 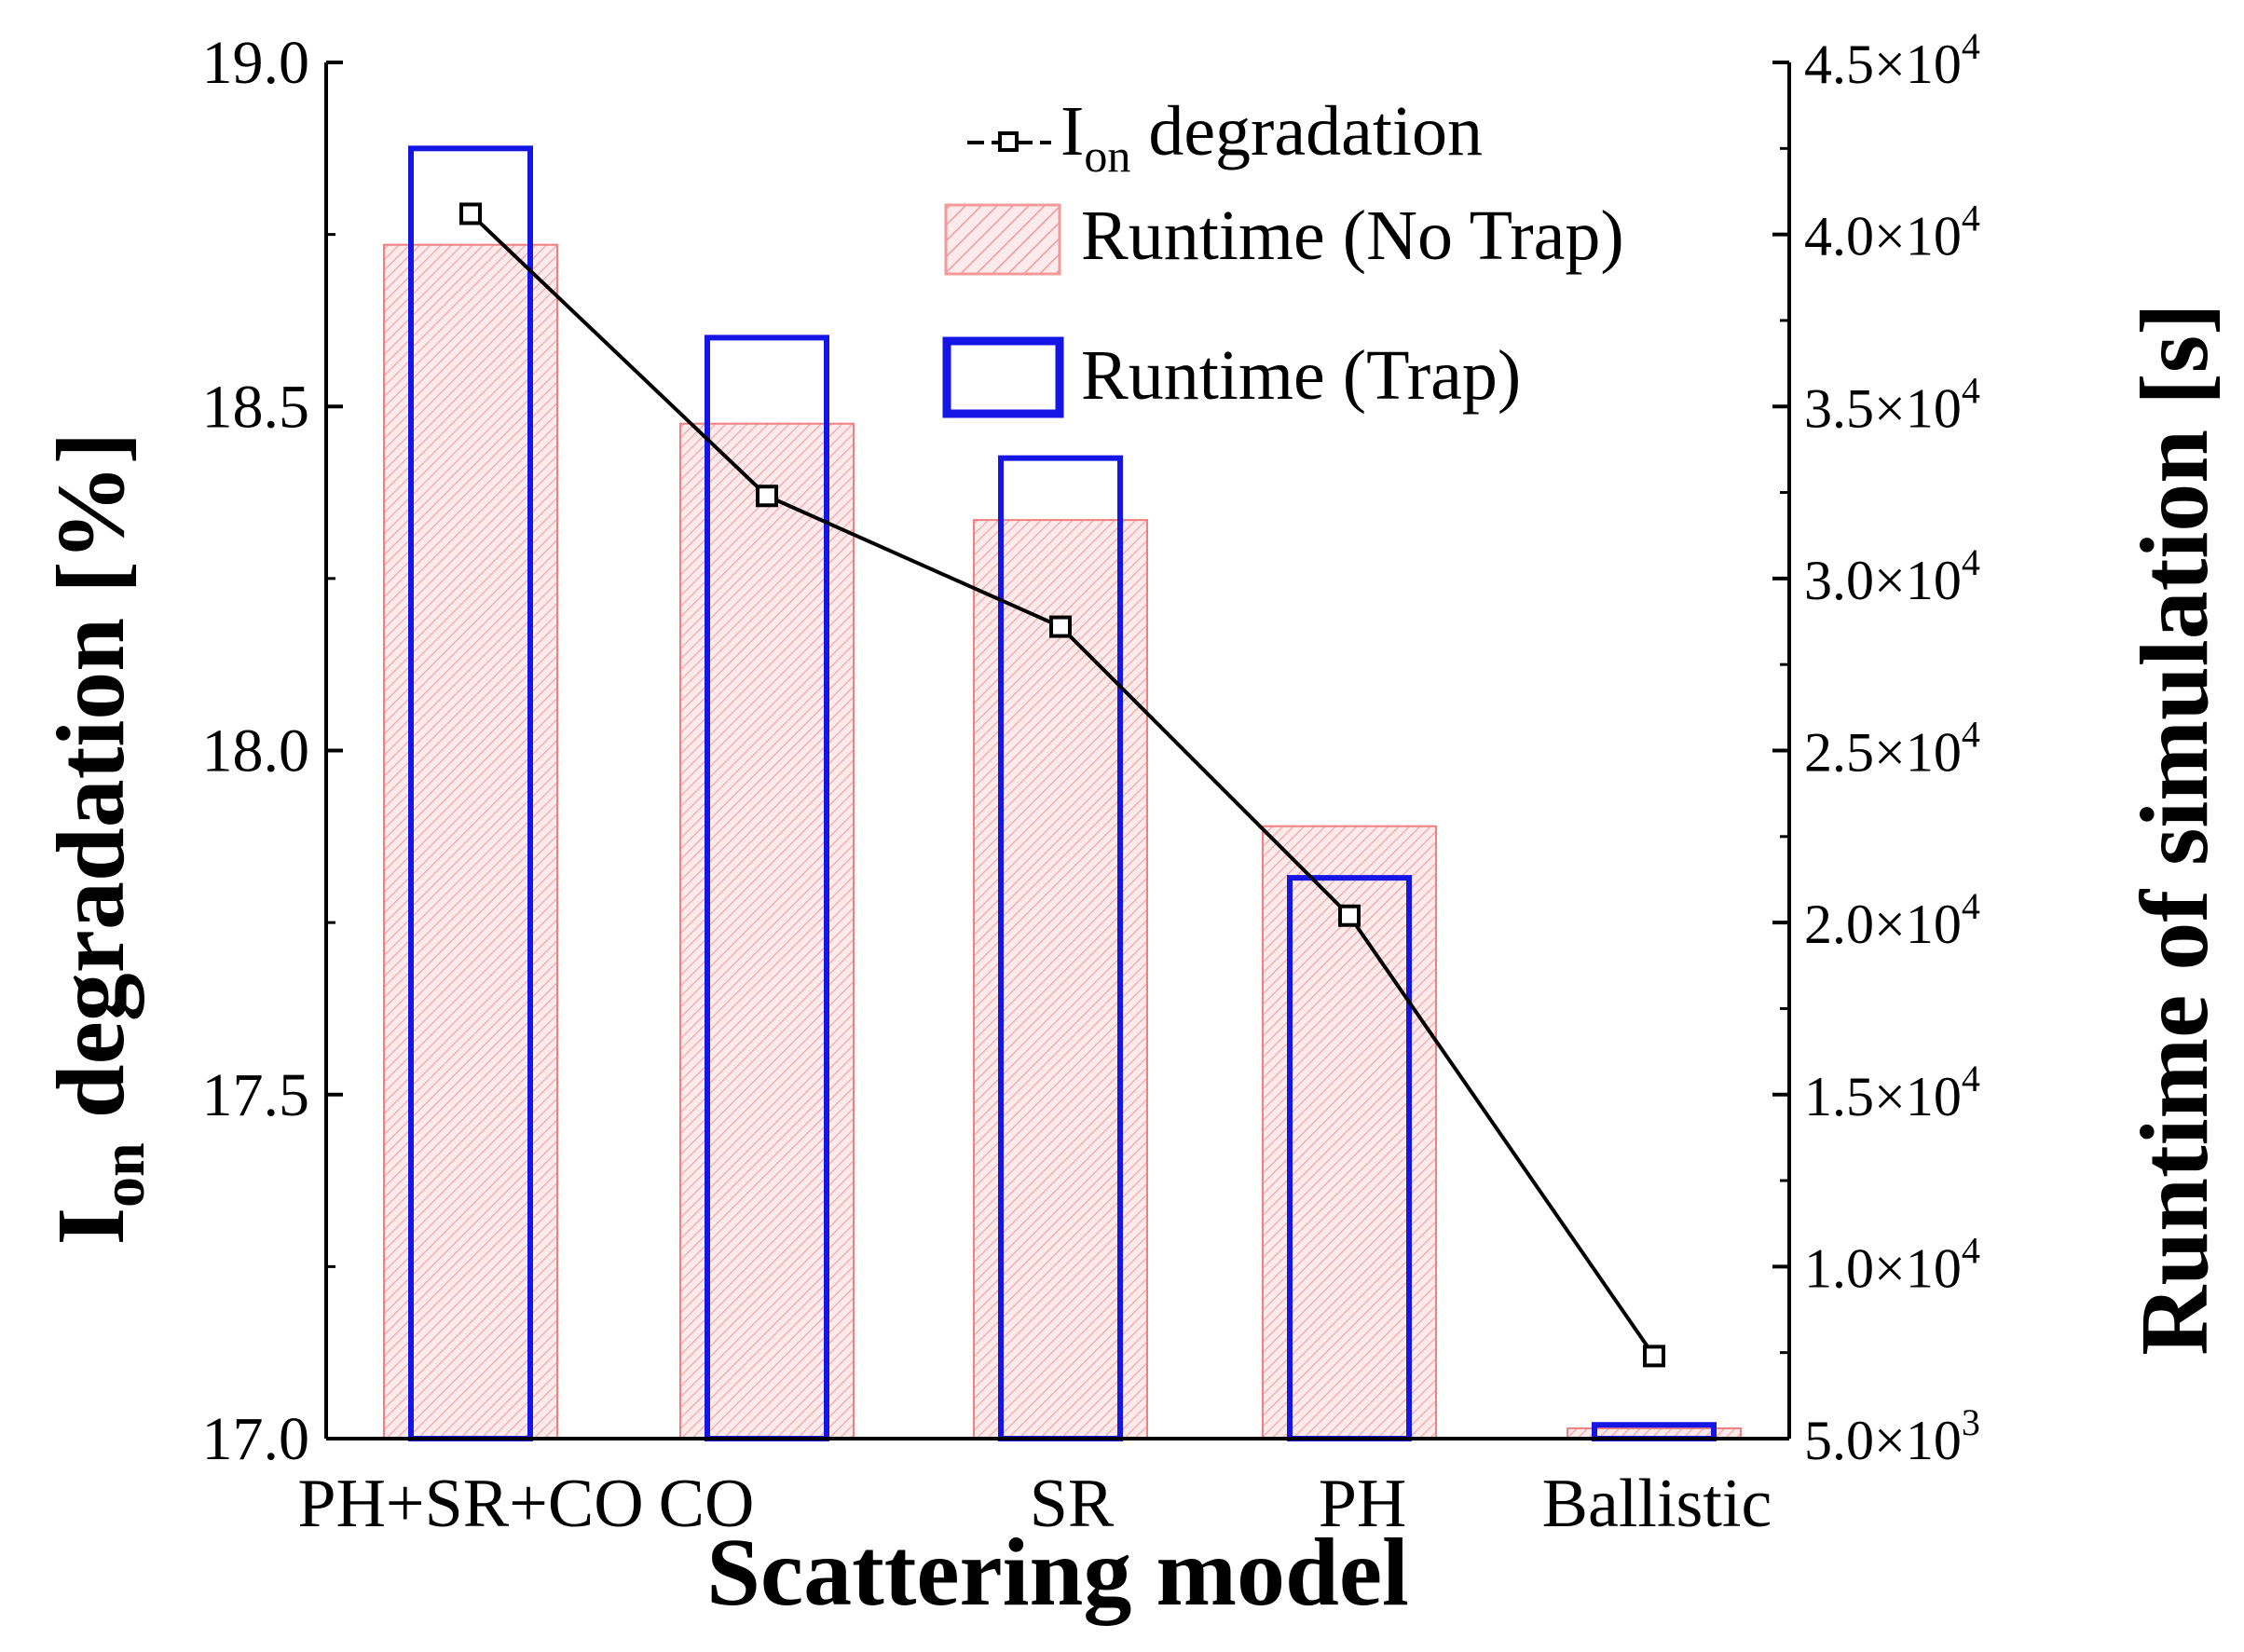 I want to click on left-tick-label-3: 18.5, so click(x=256, y=407).